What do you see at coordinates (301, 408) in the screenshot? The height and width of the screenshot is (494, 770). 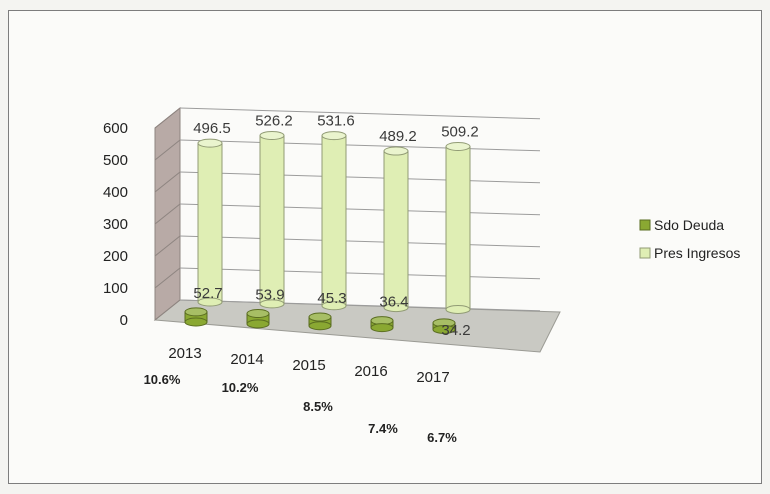 I see `annotations: 10.6% 10.2% 8.5% 7.4% 6.7%` at bounding box center [301, 408].